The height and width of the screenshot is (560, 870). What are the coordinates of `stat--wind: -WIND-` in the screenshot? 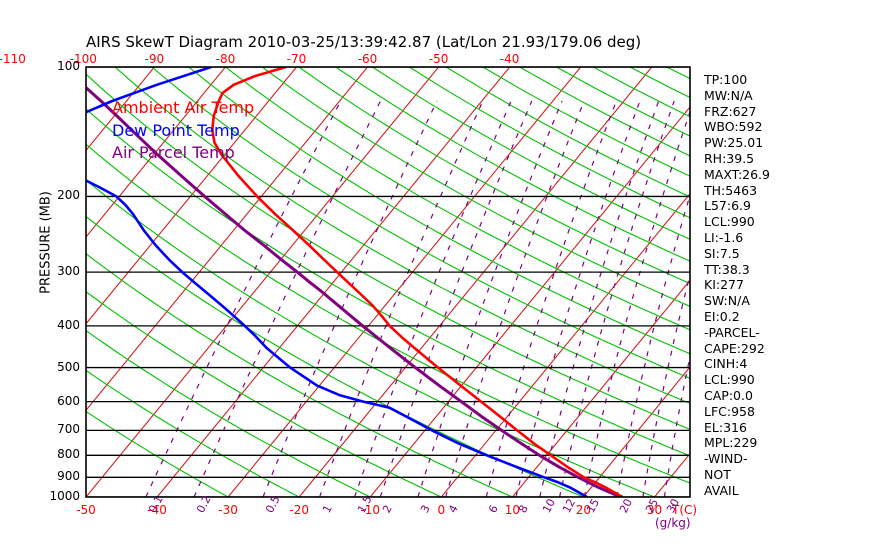 It's located at (726, 459).